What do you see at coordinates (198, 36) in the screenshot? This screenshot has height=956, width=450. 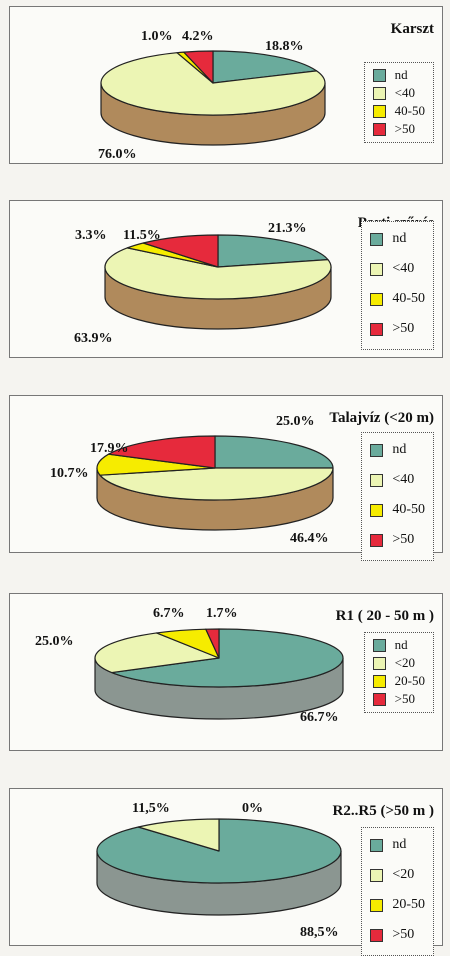 I see `slice-percent-label: 4.2%` at bounding box center [198, 36].